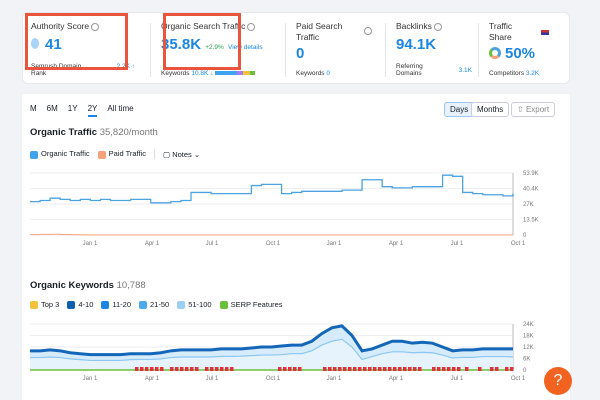 This screenshot has height=400, width=600. I want to click on us-flag-icon, so click(545, 32).